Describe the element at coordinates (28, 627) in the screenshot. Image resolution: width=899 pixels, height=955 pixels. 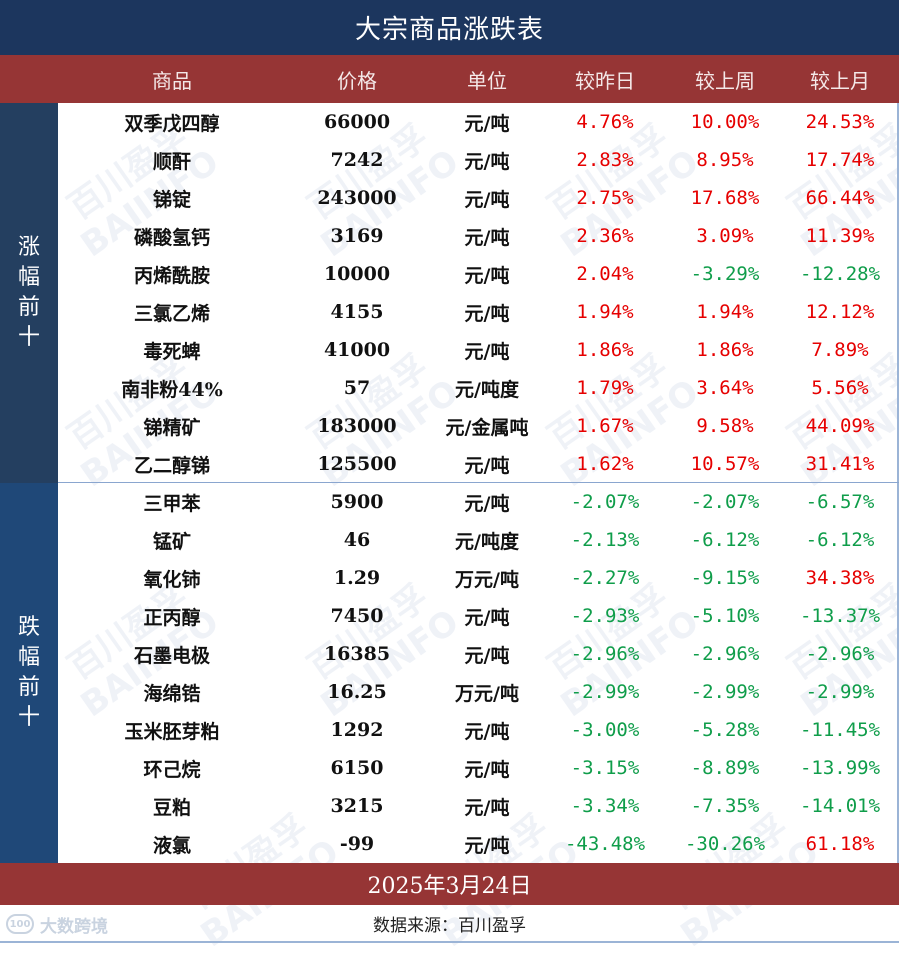
I see `group-label-char: 跌` at that location.